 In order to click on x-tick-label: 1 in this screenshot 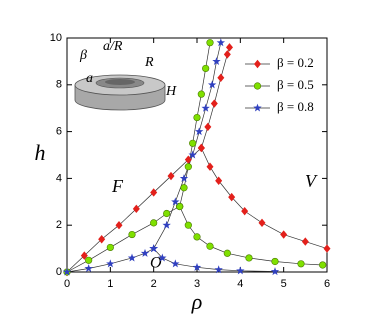, I will do `click(110, 284)`.